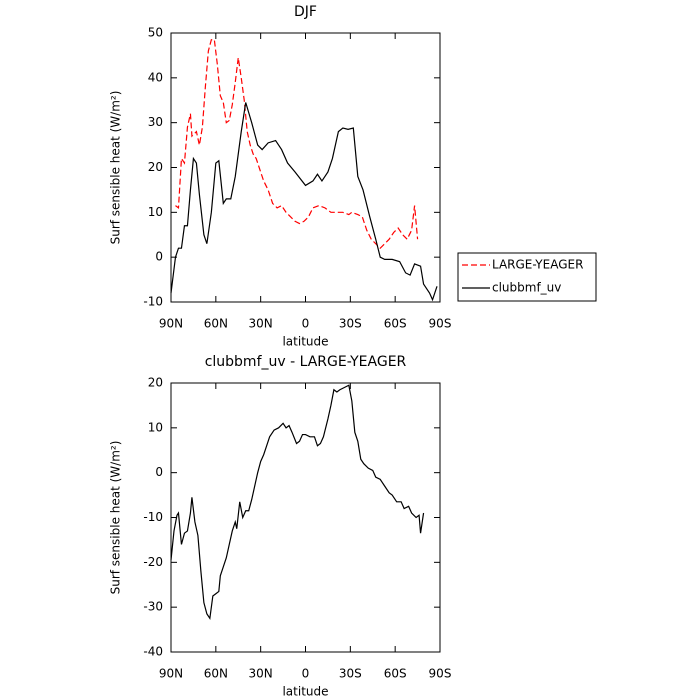 This screenshot has height=700, width=700. I want to click on y-tick-label: 30, so click(155, 122).